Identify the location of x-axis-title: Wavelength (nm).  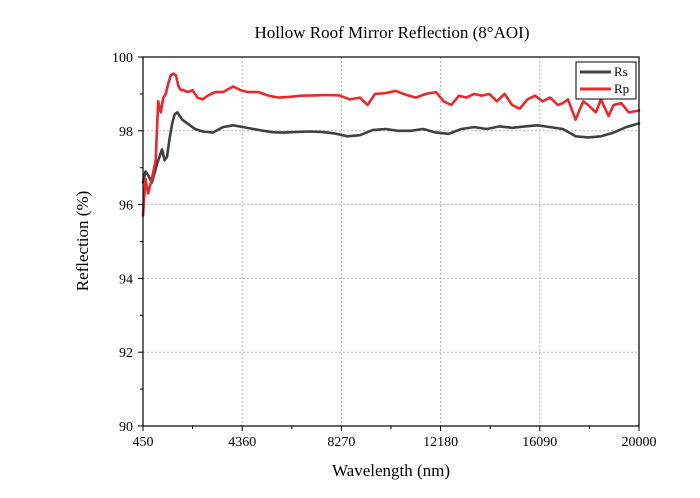
(391, 470).